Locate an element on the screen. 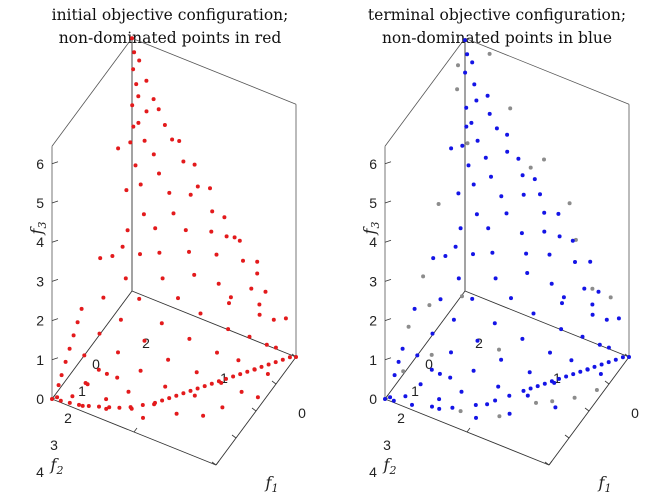 The width and height of the screenshot is (649, 495). f1-tick-label: 0 is located at coordinates (635, 413).